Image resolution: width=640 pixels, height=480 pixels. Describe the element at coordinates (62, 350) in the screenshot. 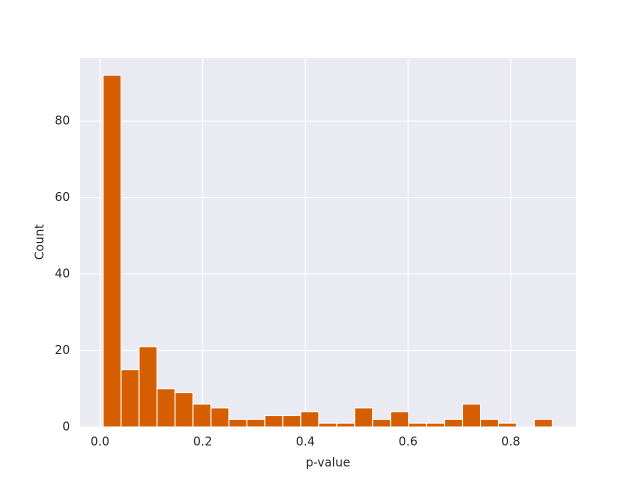

I see `y-tick-label: 20` at that location.